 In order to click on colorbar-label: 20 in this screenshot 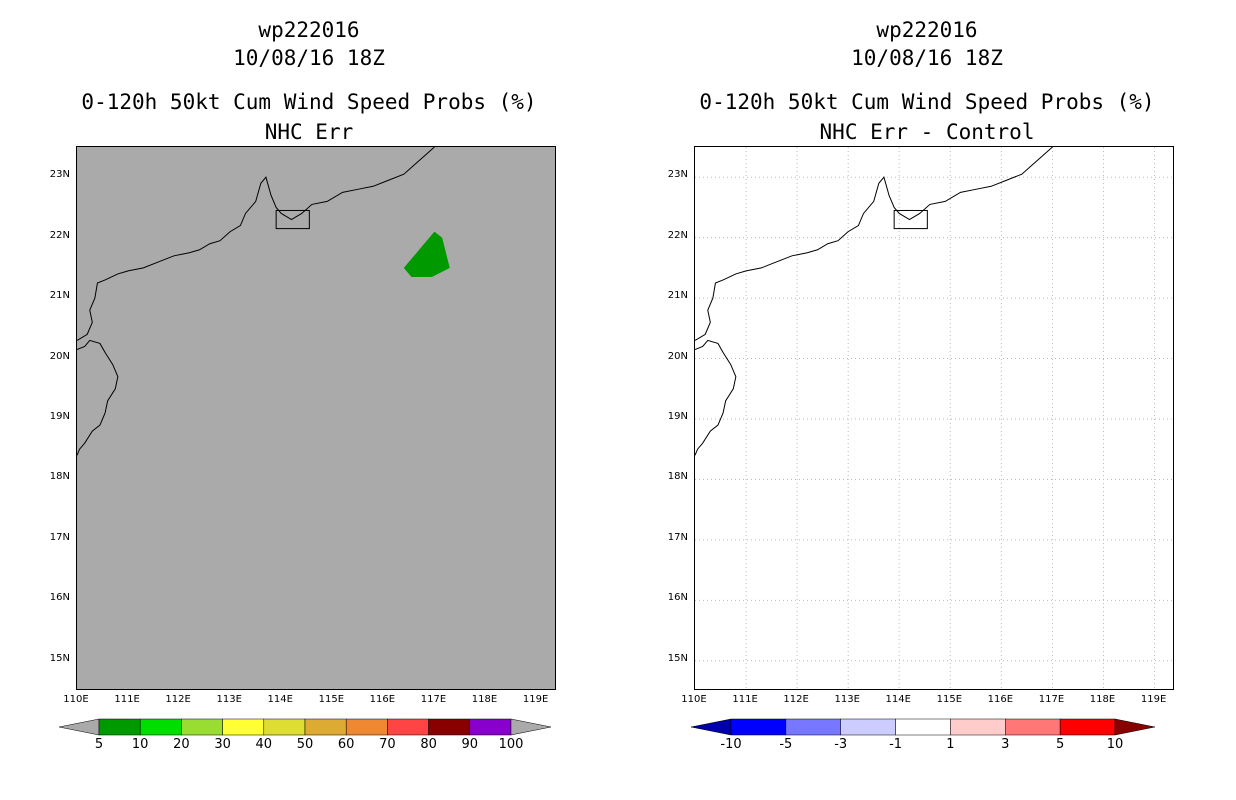, I will do `click(181, 744)`.